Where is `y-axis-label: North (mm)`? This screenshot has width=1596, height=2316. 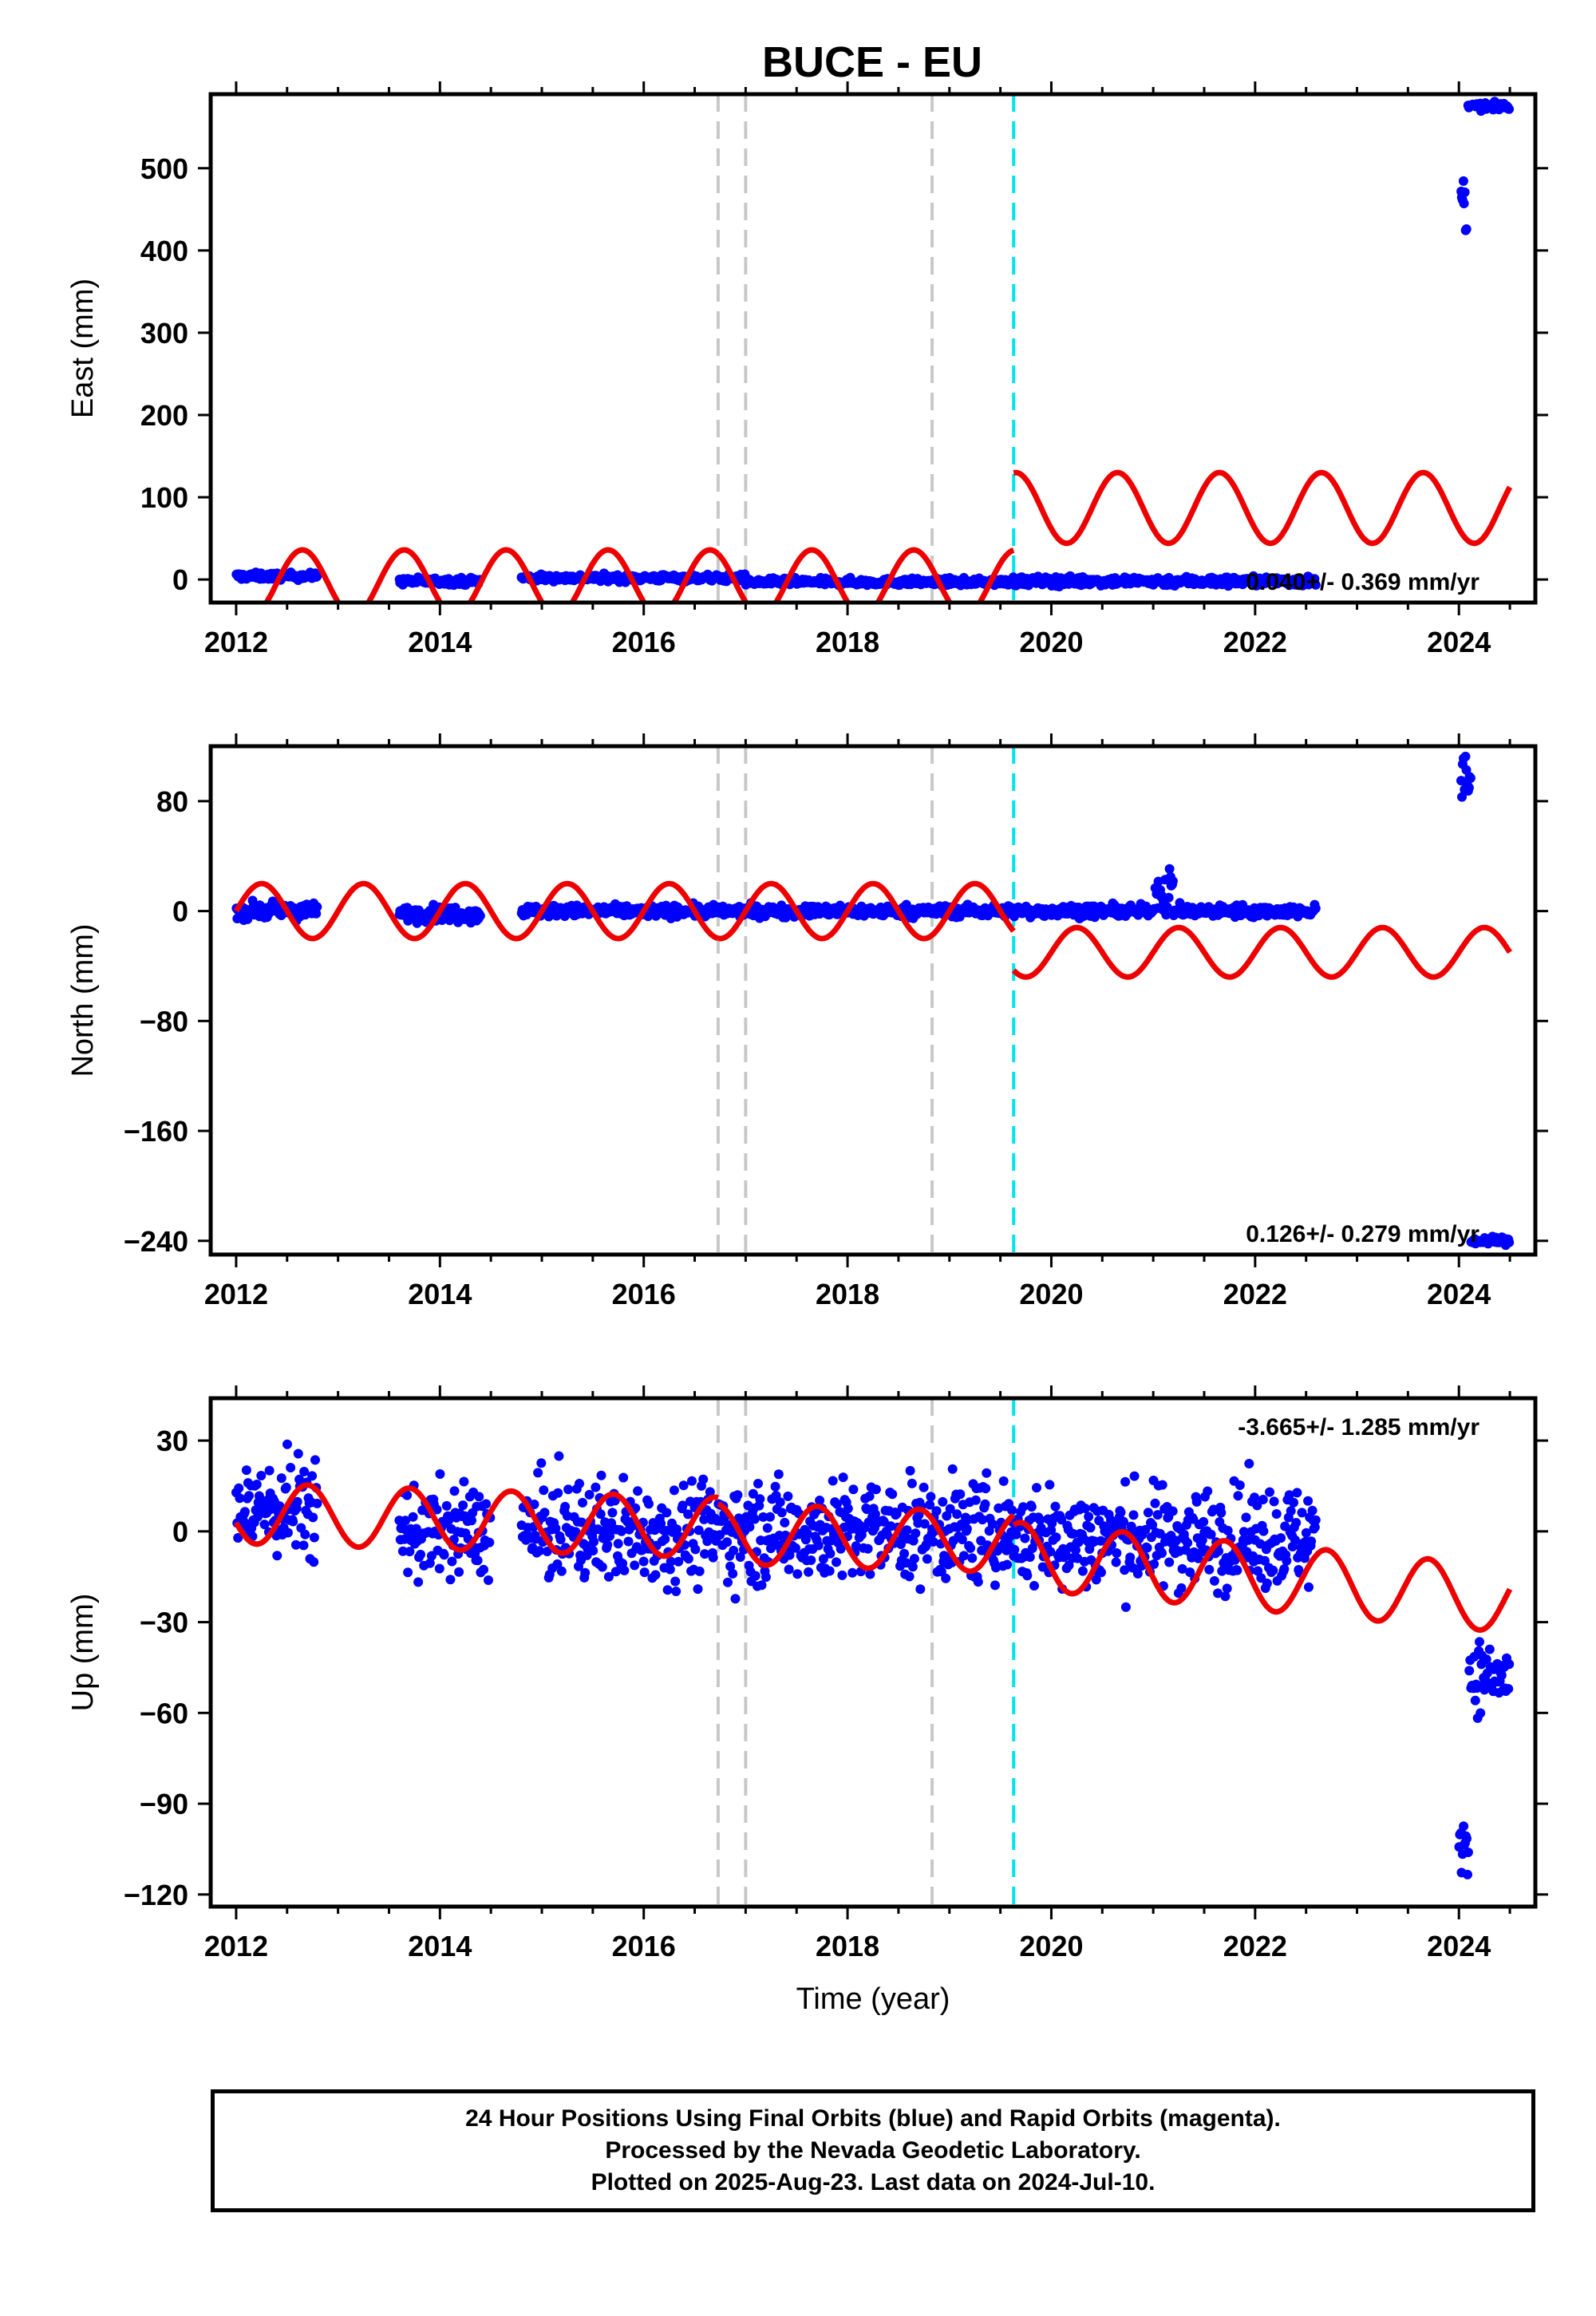
y-axis-label: North (mm) is located at coordinates (83, 1000).